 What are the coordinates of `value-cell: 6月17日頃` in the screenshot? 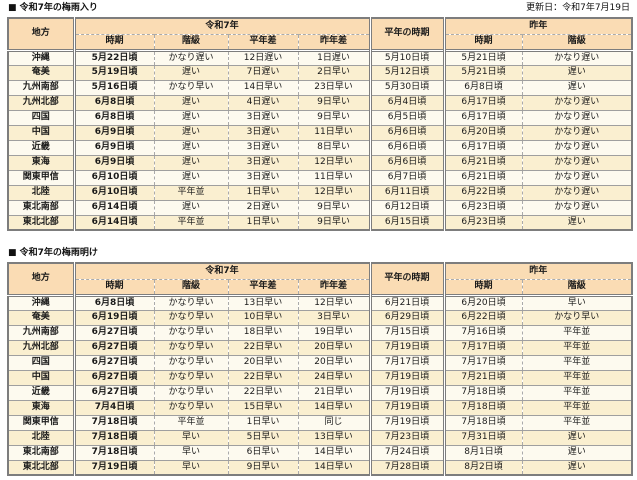 It's located at (482, 117).